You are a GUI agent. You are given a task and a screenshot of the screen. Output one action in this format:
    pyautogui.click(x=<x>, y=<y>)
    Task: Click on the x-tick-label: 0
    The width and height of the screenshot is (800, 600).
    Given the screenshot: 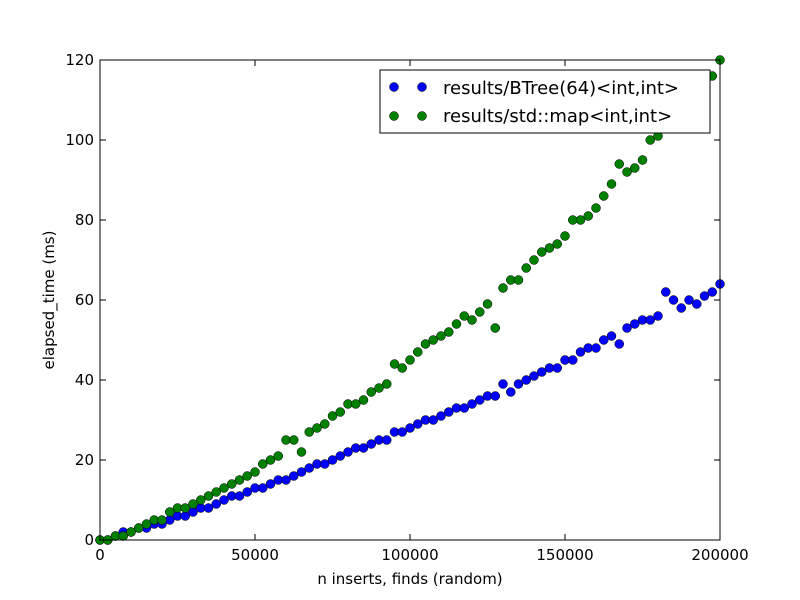 What is the action you would take?
    pyautogui.click(x=100, y=555)
    